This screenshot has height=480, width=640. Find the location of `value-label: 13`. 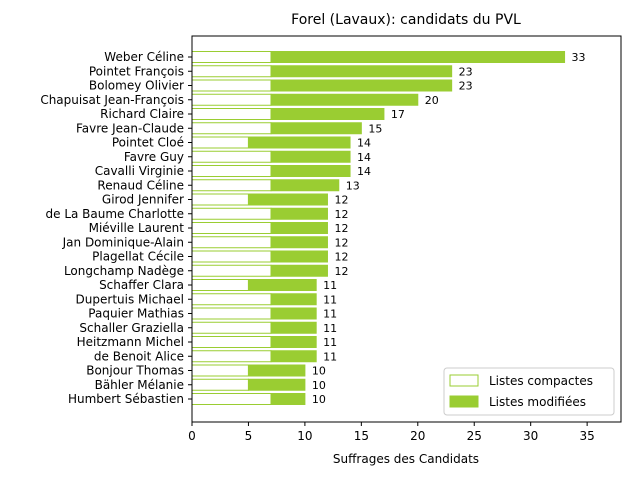

value-label: 13 is located at coordinates (353, 185).